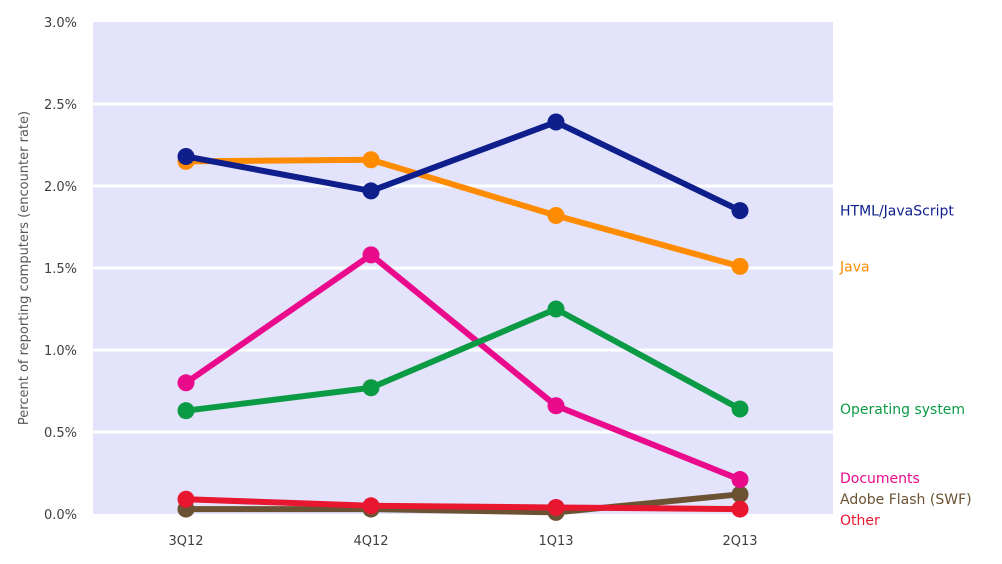  Describe the element at coordinates (740, 494) in the screenshot. I see `data-point-adobe-flash-swf` at that location.